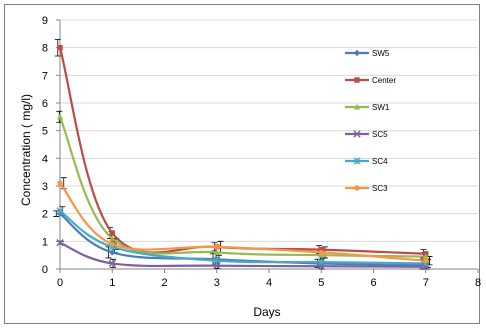  What do you see at coordinates (478, 283) in the screenshot?
I see `x-tick-label-8: 8` at bounding box center [478, 283].